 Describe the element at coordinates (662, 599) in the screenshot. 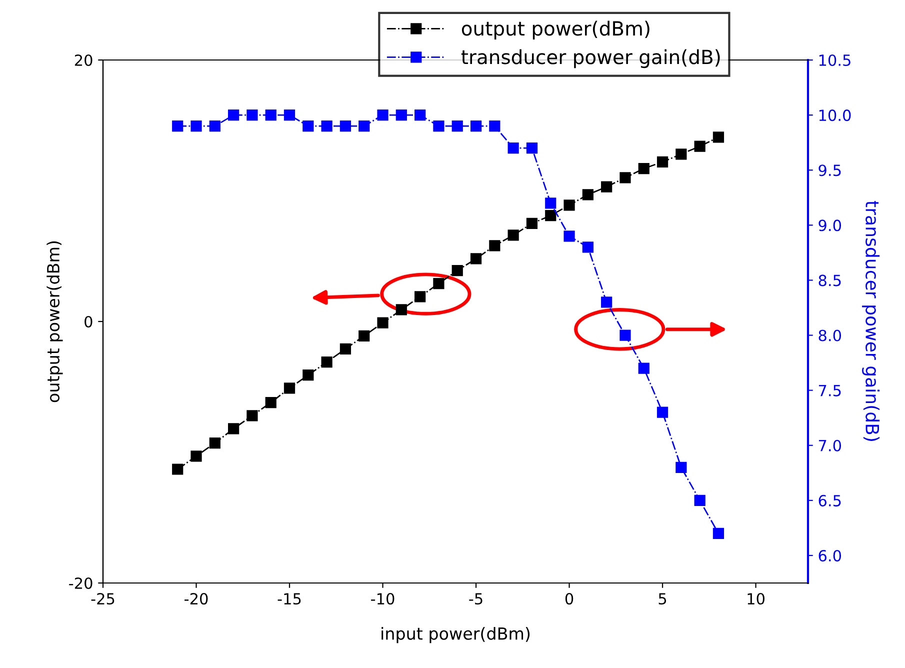

I see `x-tick-label: 5` at that location.